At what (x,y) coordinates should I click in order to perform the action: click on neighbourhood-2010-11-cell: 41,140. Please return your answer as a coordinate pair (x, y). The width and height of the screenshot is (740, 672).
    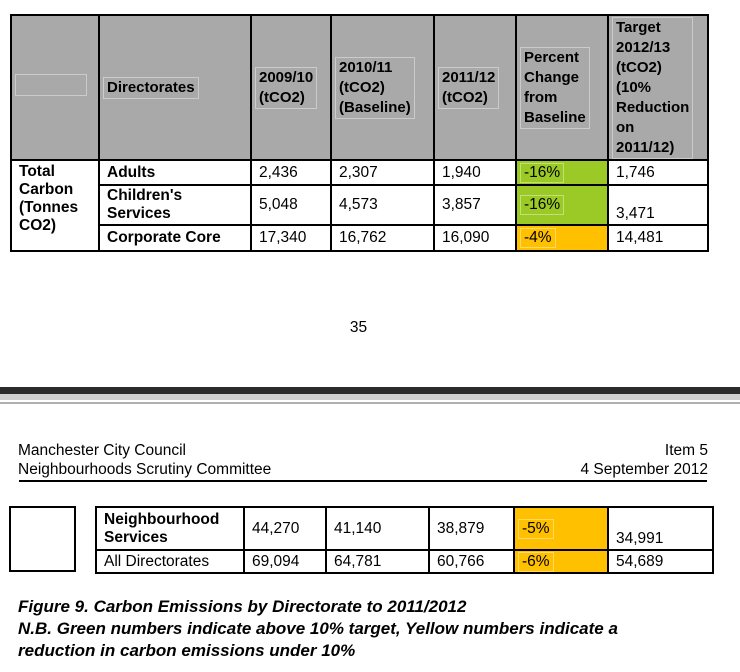
    Looking at the image, I should click on (377, 528).